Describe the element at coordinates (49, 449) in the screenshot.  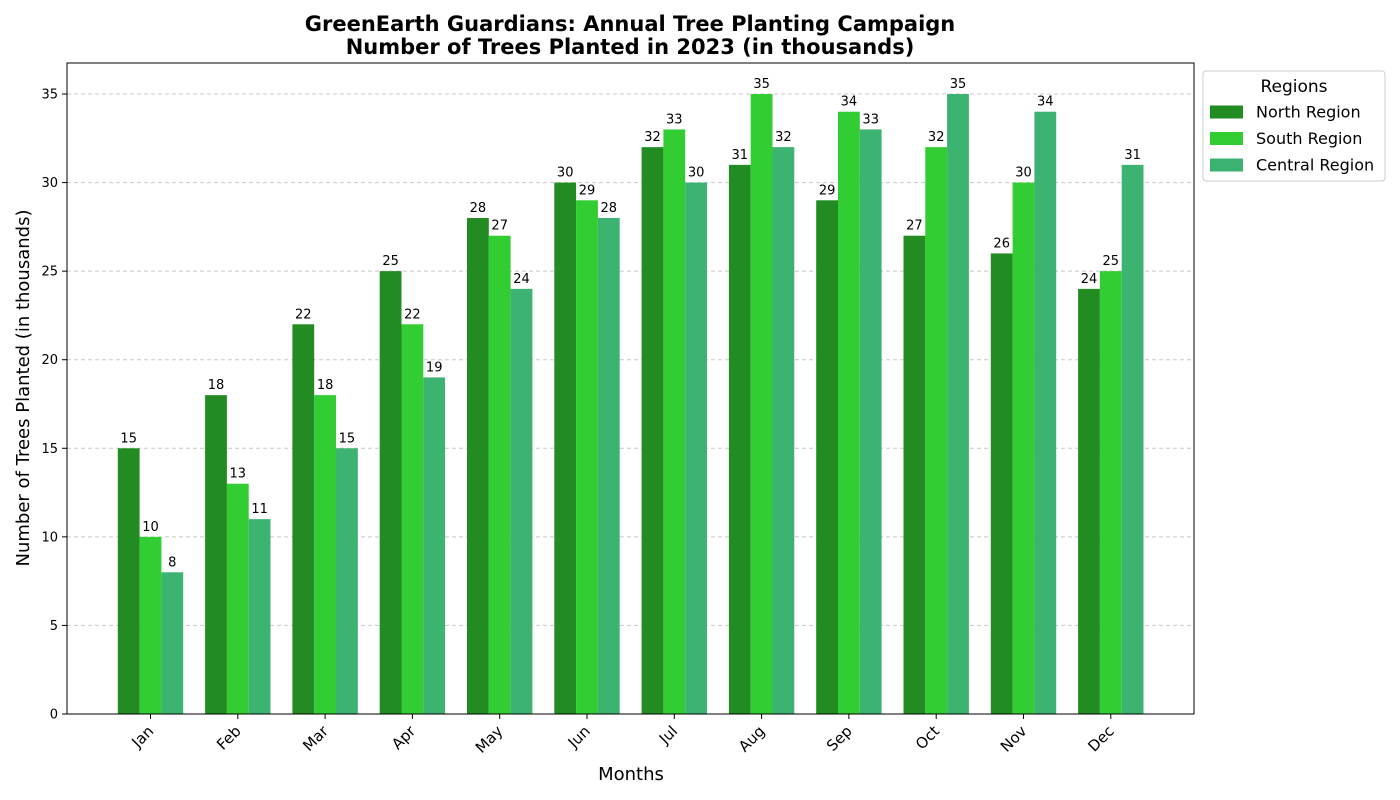
I see `y-tick-label: 15` at that location.